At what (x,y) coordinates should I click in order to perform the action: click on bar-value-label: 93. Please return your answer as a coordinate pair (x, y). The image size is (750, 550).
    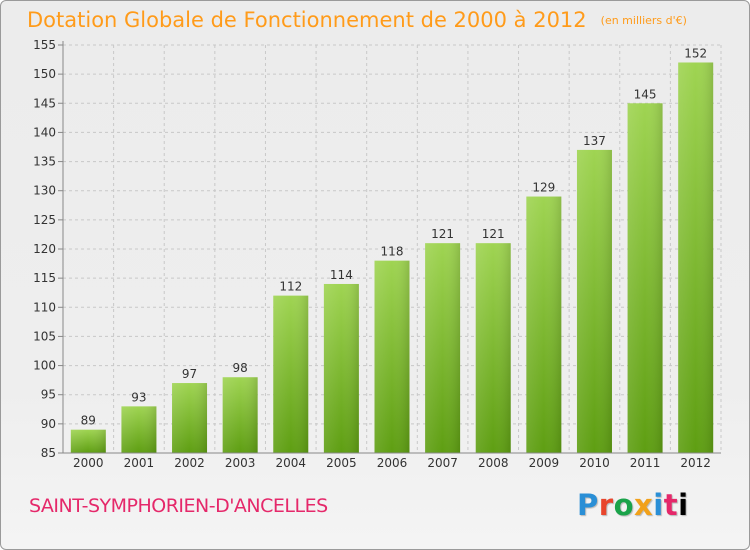
    Looking at the image, I should click on (138, 397).